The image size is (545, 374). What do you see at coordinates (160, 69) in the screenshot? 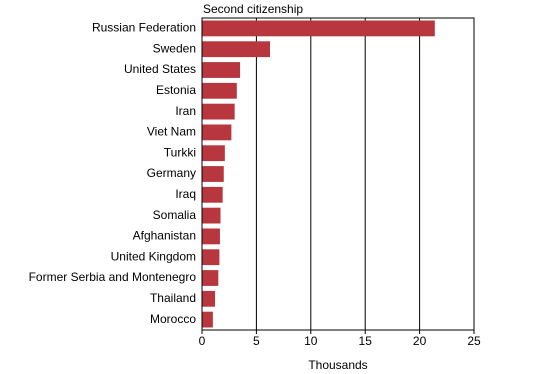
I see `y-tick-label: United States` at bounding box center [160, 69].